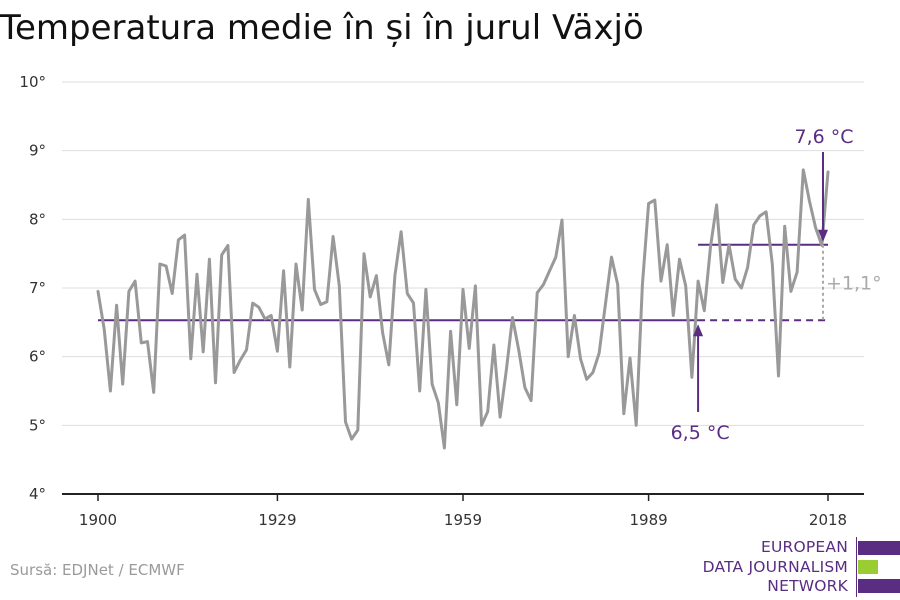 This screenshot has width=900, height=600. What do you see at coordinates (37, 357) in the screenshot?
I see `y-tick-label: 6°` at bounding box center [37, 357].